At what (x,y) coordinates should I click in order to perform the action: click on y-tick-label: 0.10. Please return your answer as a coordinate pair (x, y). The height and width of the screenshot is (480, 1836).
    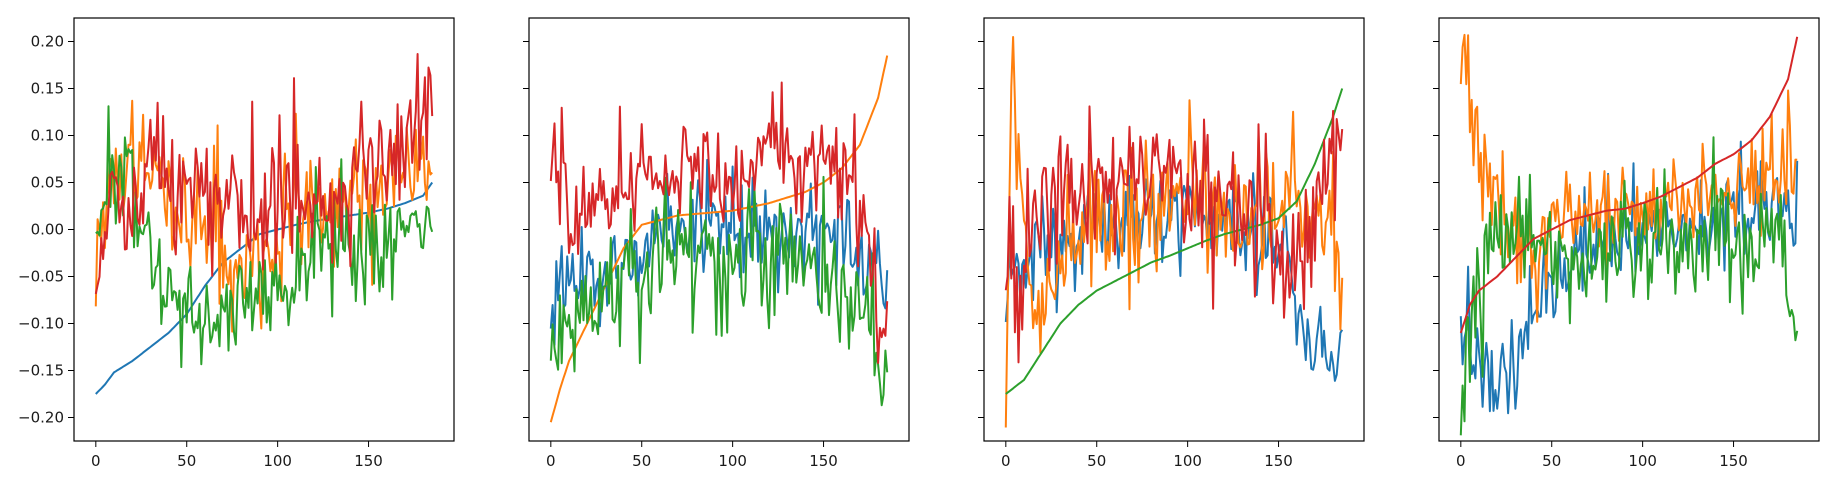
    Looking at the image, I should click on (47, 136).